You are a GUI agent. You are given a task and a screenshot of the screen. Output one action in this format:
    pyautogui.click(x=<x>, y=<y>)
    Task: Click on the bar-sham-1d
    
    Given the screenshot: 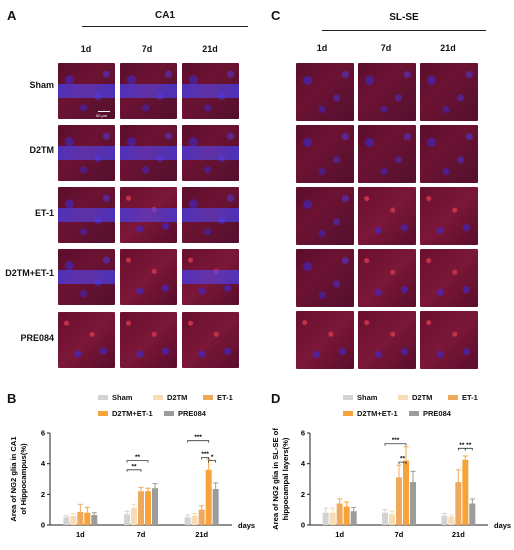 What is the action you would take?
    pyautogui.click(x=325, y=518)
    